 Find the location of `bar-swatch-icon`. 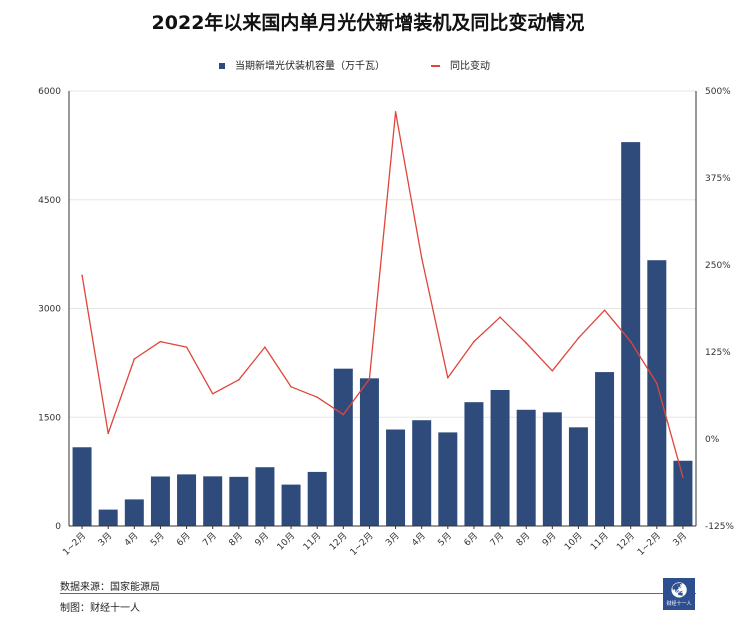

bar-swatch-icon is located at coordinates (222, 66).